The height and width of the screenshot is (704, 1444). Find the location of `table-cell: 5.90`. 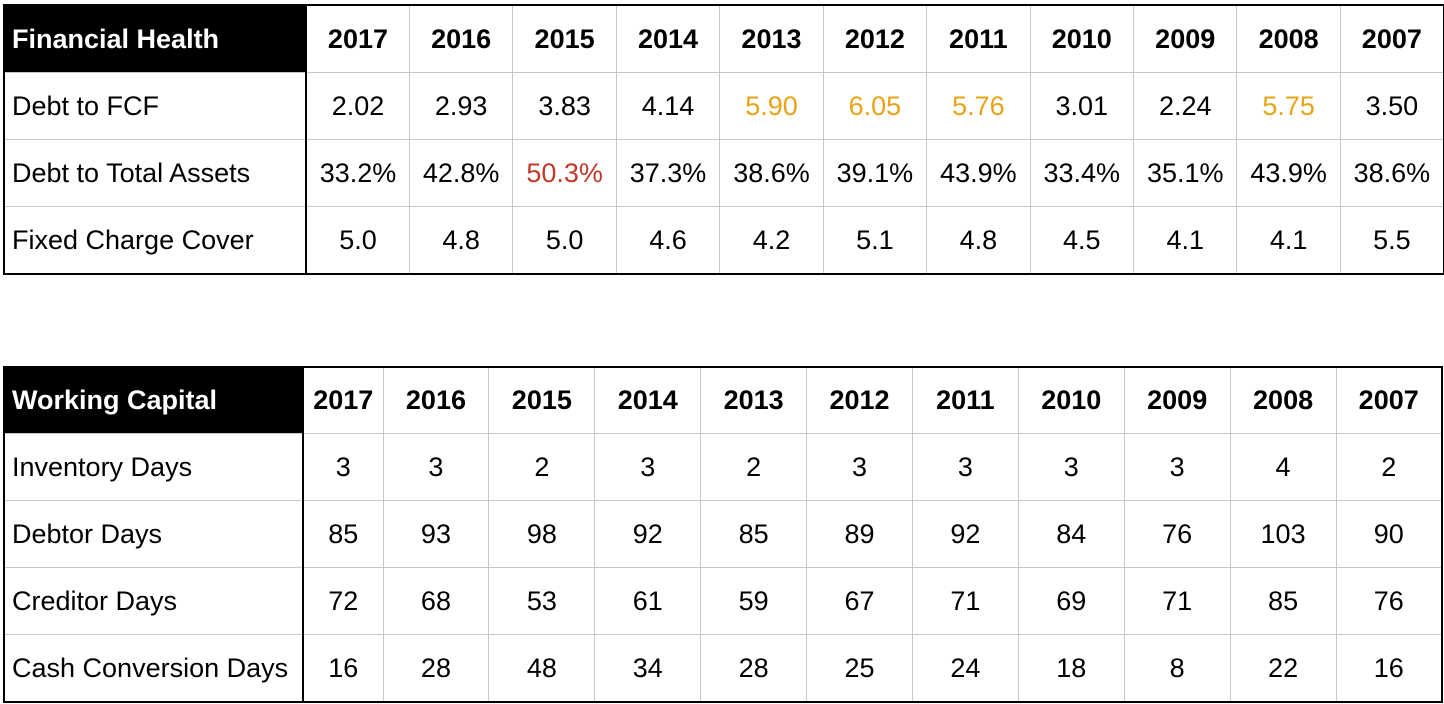

table-cell: 5.90 is located at coordinates (771, 106).